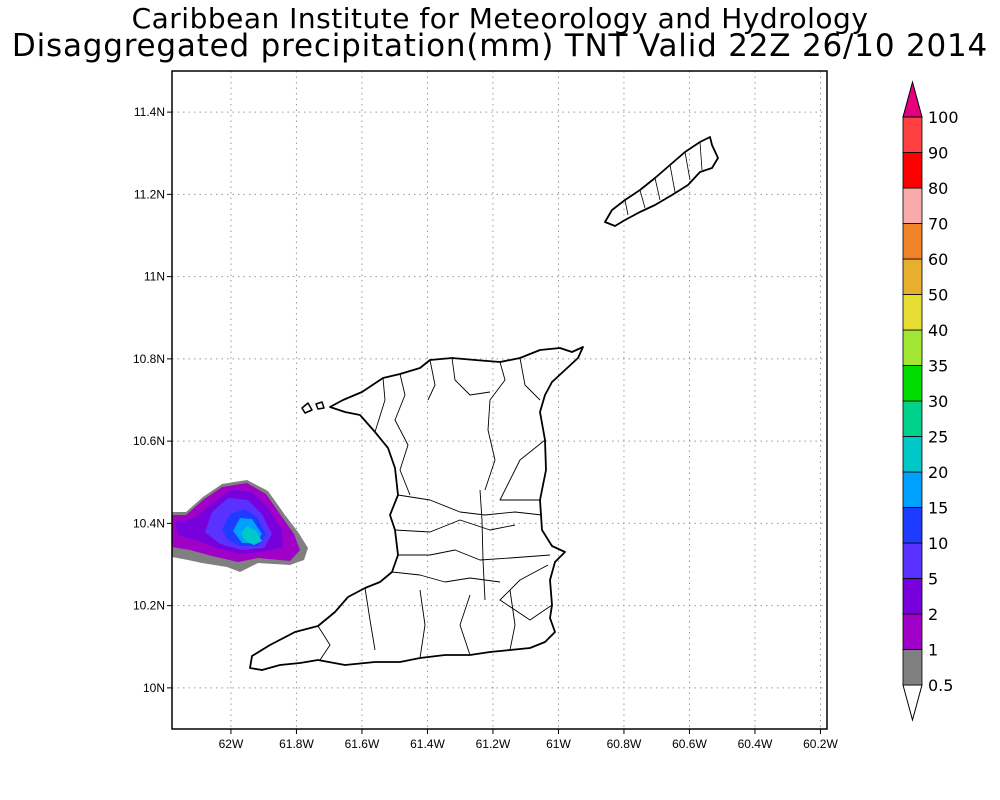 This screenshot has width=1000, height=800. What do you see at coordinates (933, 614) in the screenshot?
I see `colorbar-label: 2` at bounding box center [933, 614].